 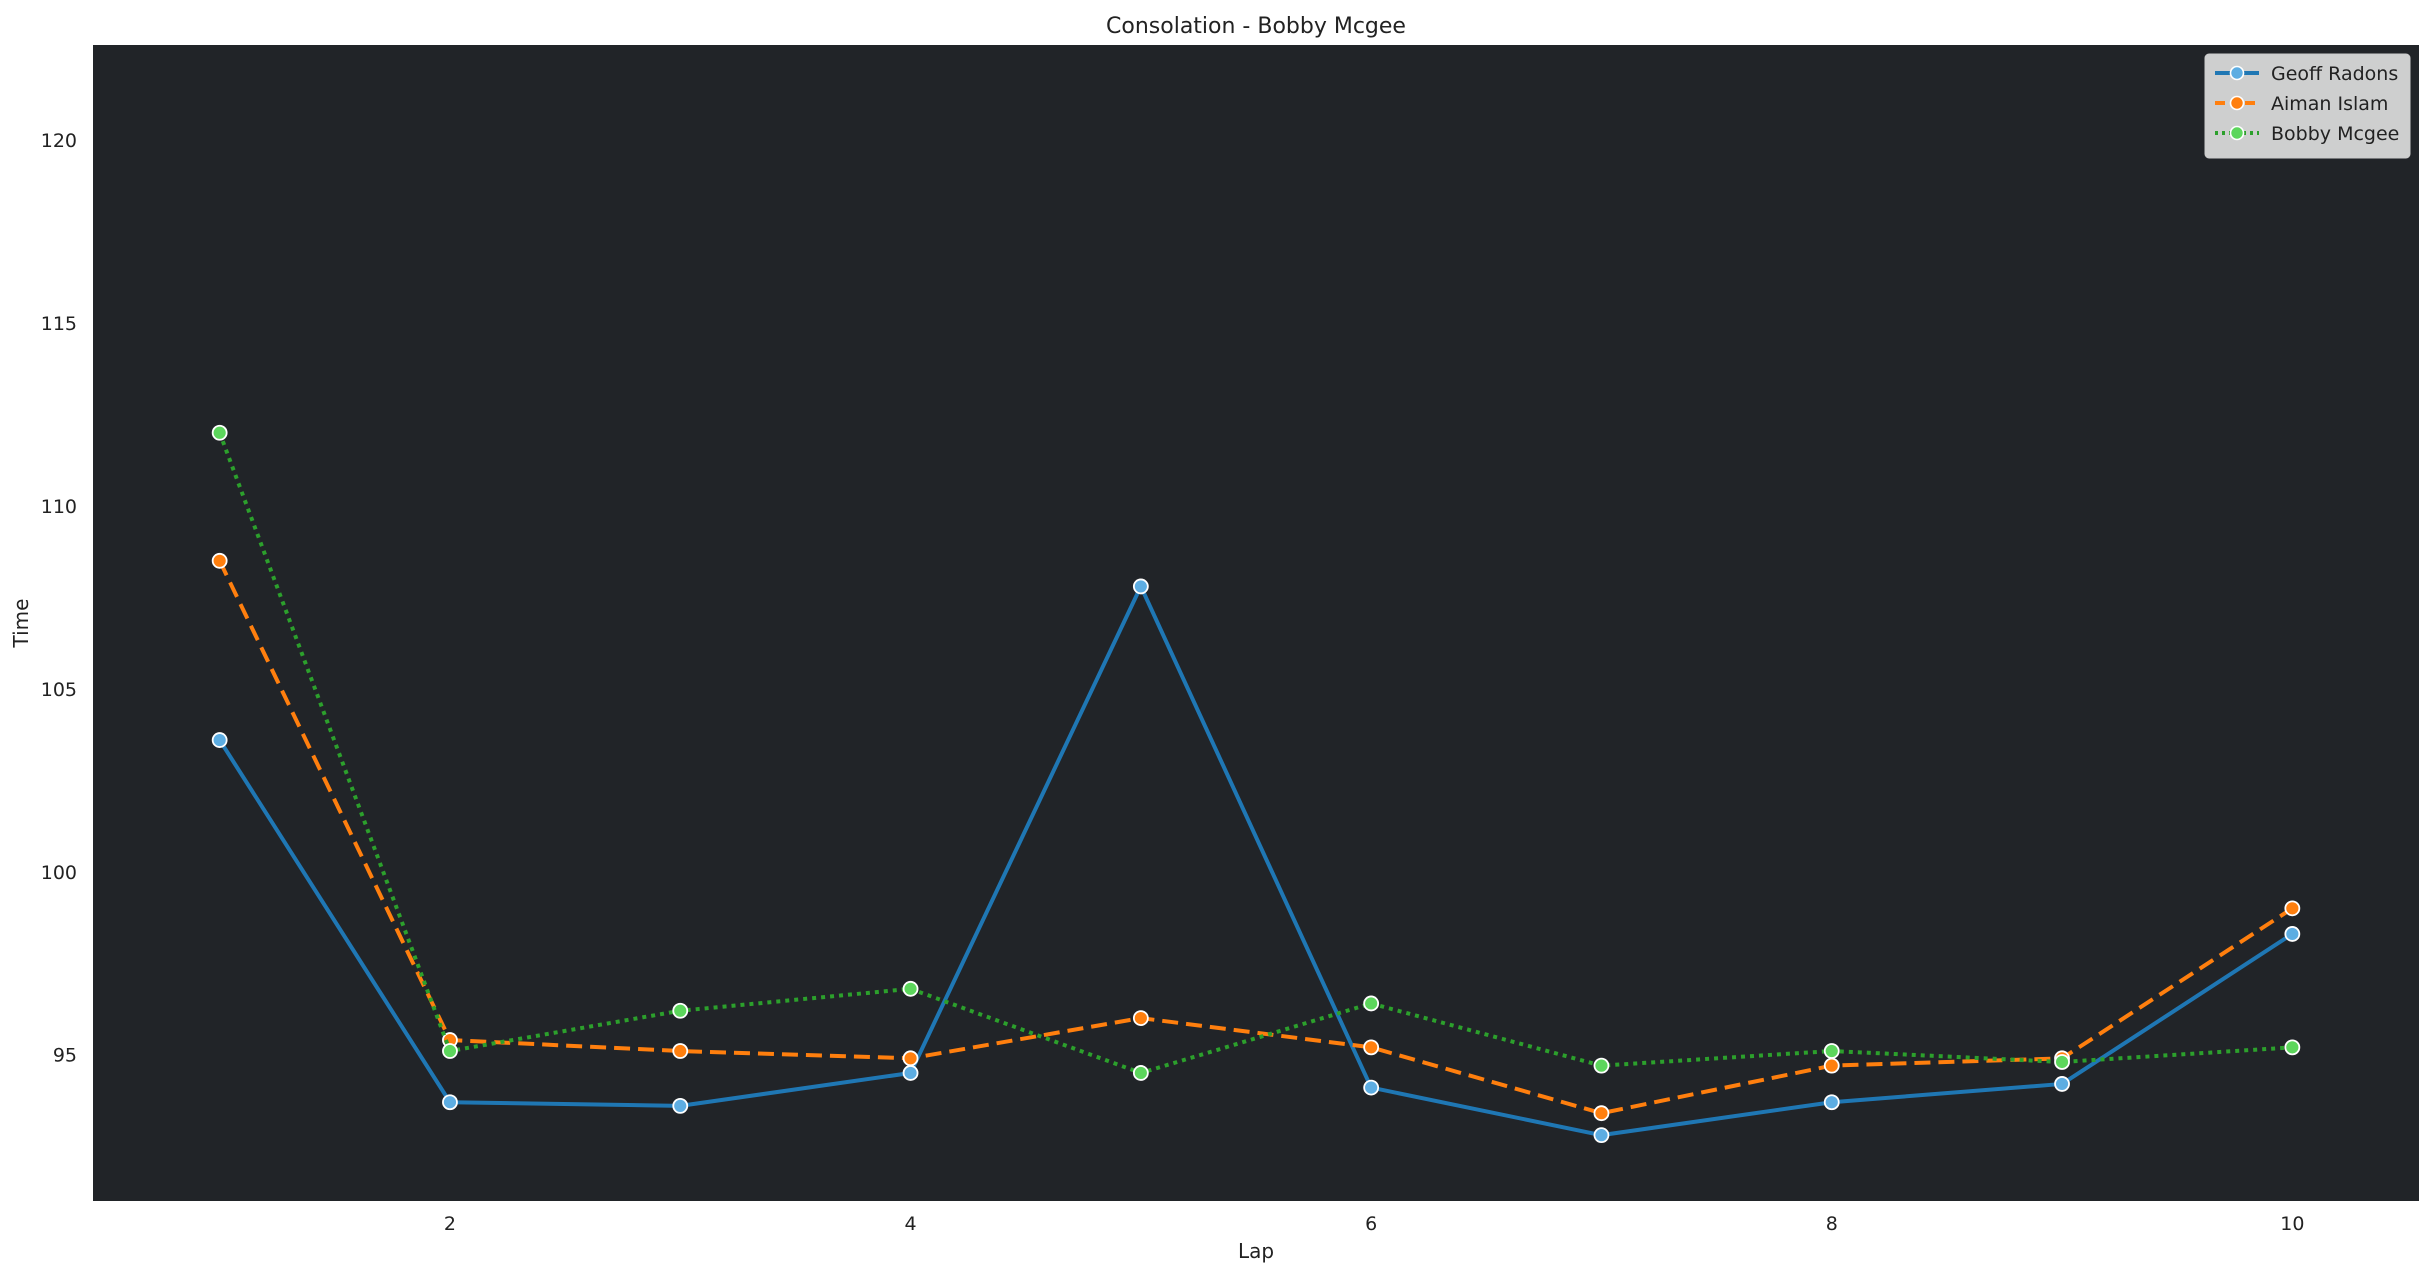 What do you see at coordinates (450, 1224) in the screenshot?
I see `x-tick-label: 2` at bounding box center [450, 1224].